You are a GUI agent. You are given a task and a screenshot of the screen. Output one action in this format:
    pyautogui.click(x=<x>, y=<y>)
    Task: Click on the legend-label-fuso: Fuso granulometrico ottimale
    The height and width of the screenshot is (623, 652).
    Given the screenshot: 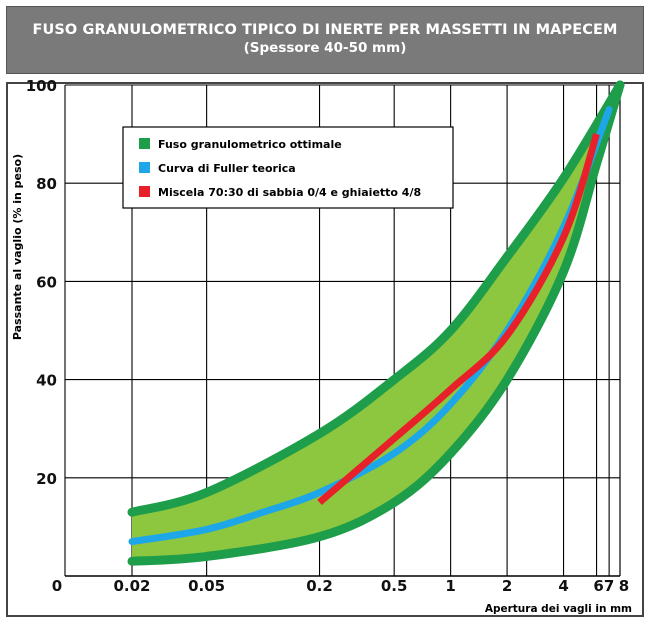 What is the action you would take?
    pyautogui.click(x=250, y=144)
    